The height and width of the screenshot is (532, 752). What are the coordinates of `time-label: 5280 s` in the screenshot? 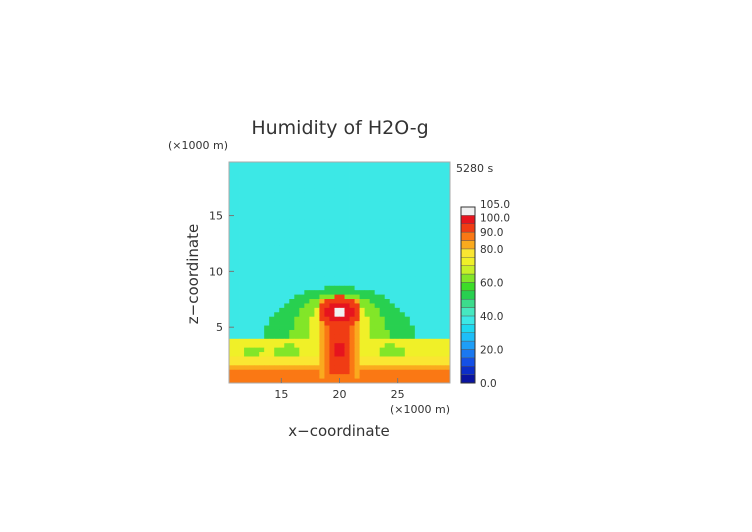 It's located at (474, 168).